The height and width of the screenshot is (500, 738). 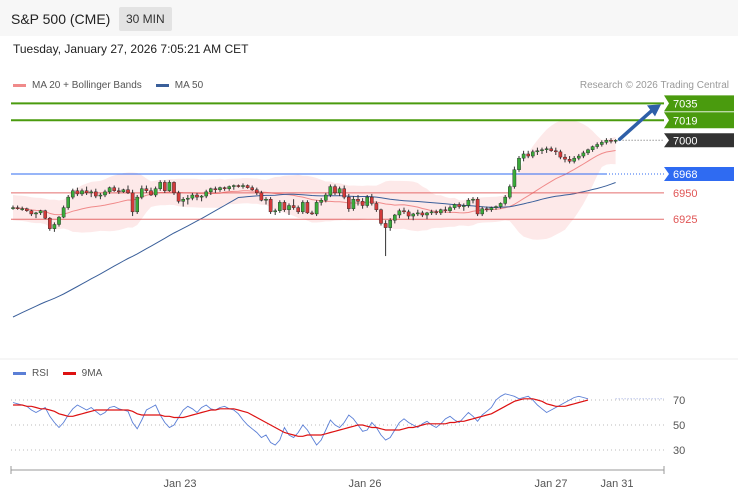 What do you see at coordinates (82, 373) in the screenshot?
I see `legend-item-9ma: 9MA` at bounding box center [82, 373].